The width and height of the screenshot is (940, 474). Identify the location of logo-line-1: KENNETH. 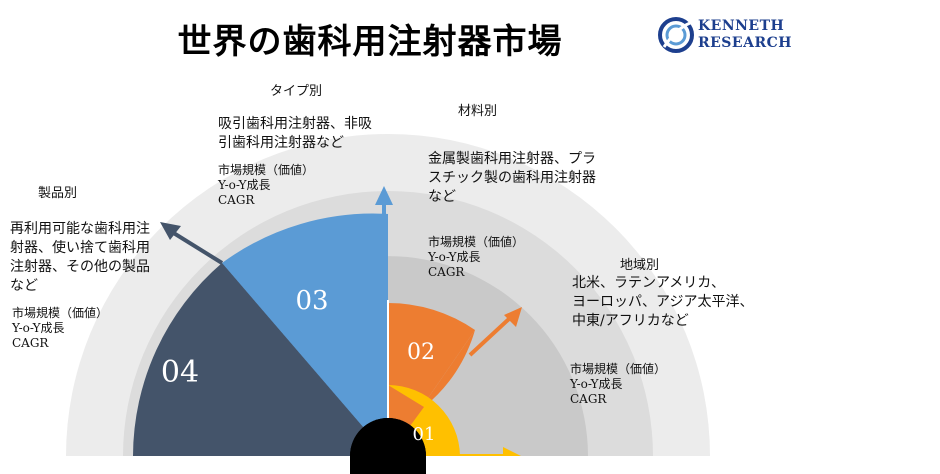
(741, 26).